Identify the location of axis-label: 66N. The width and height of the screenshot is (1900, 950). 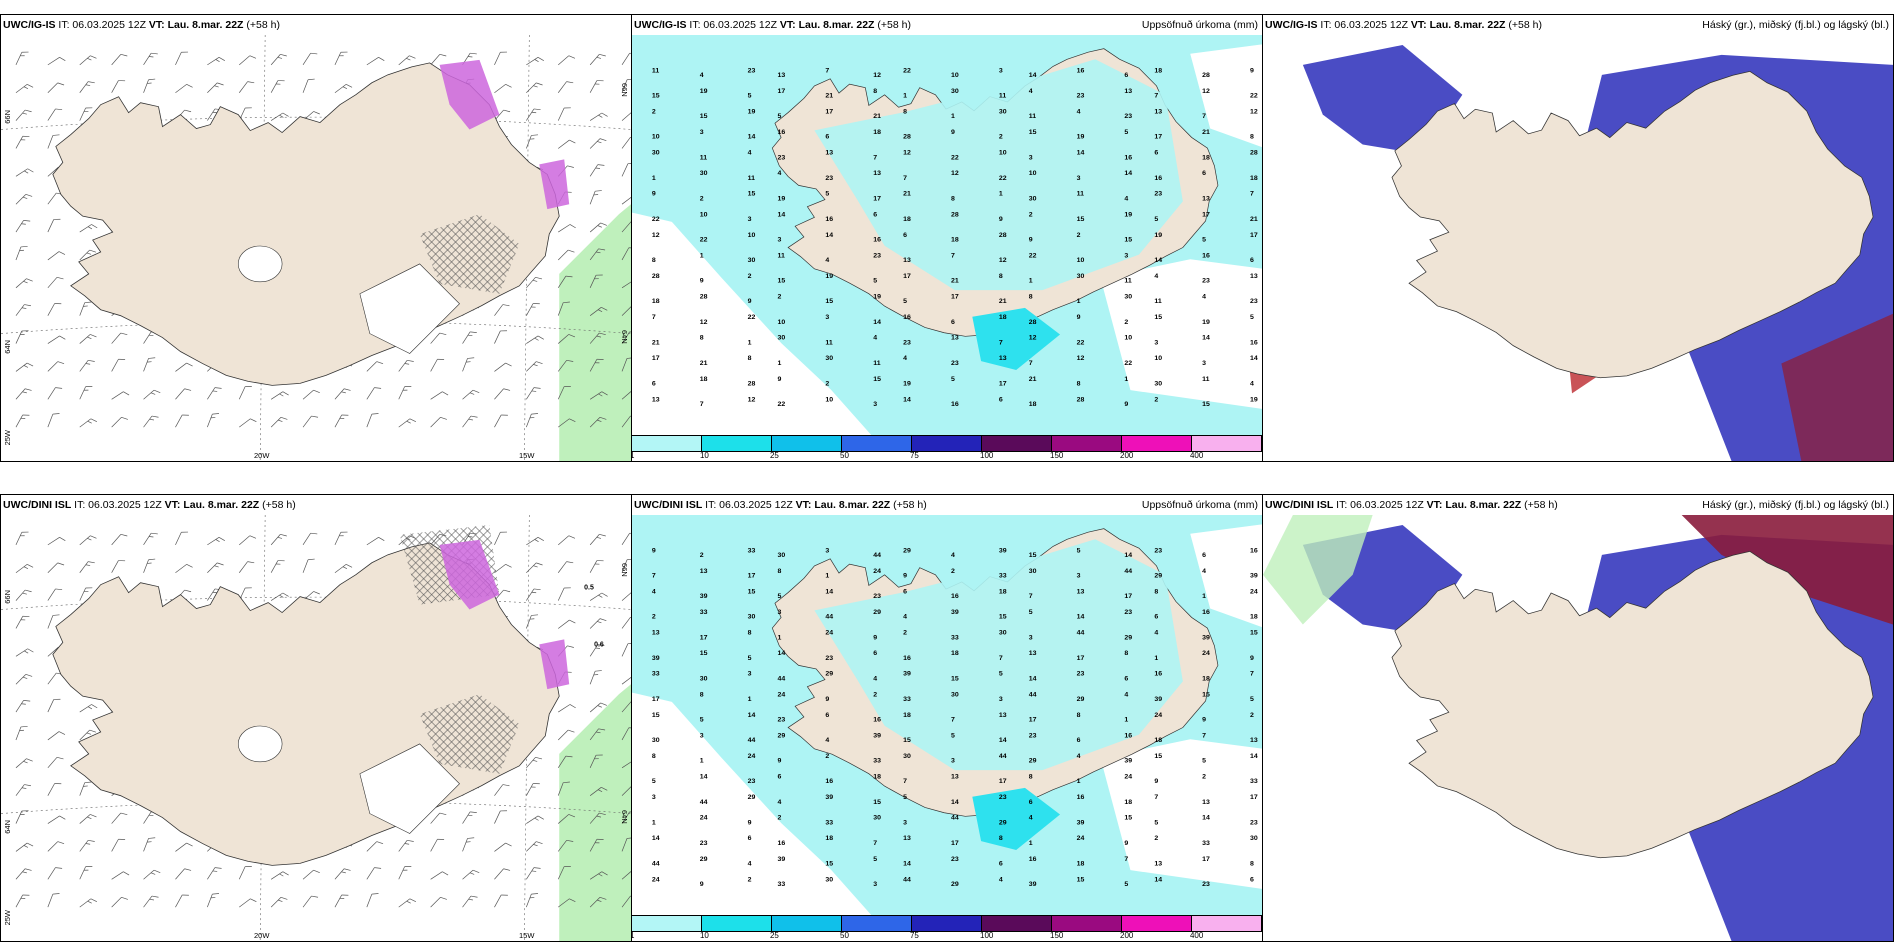
(624, 90).